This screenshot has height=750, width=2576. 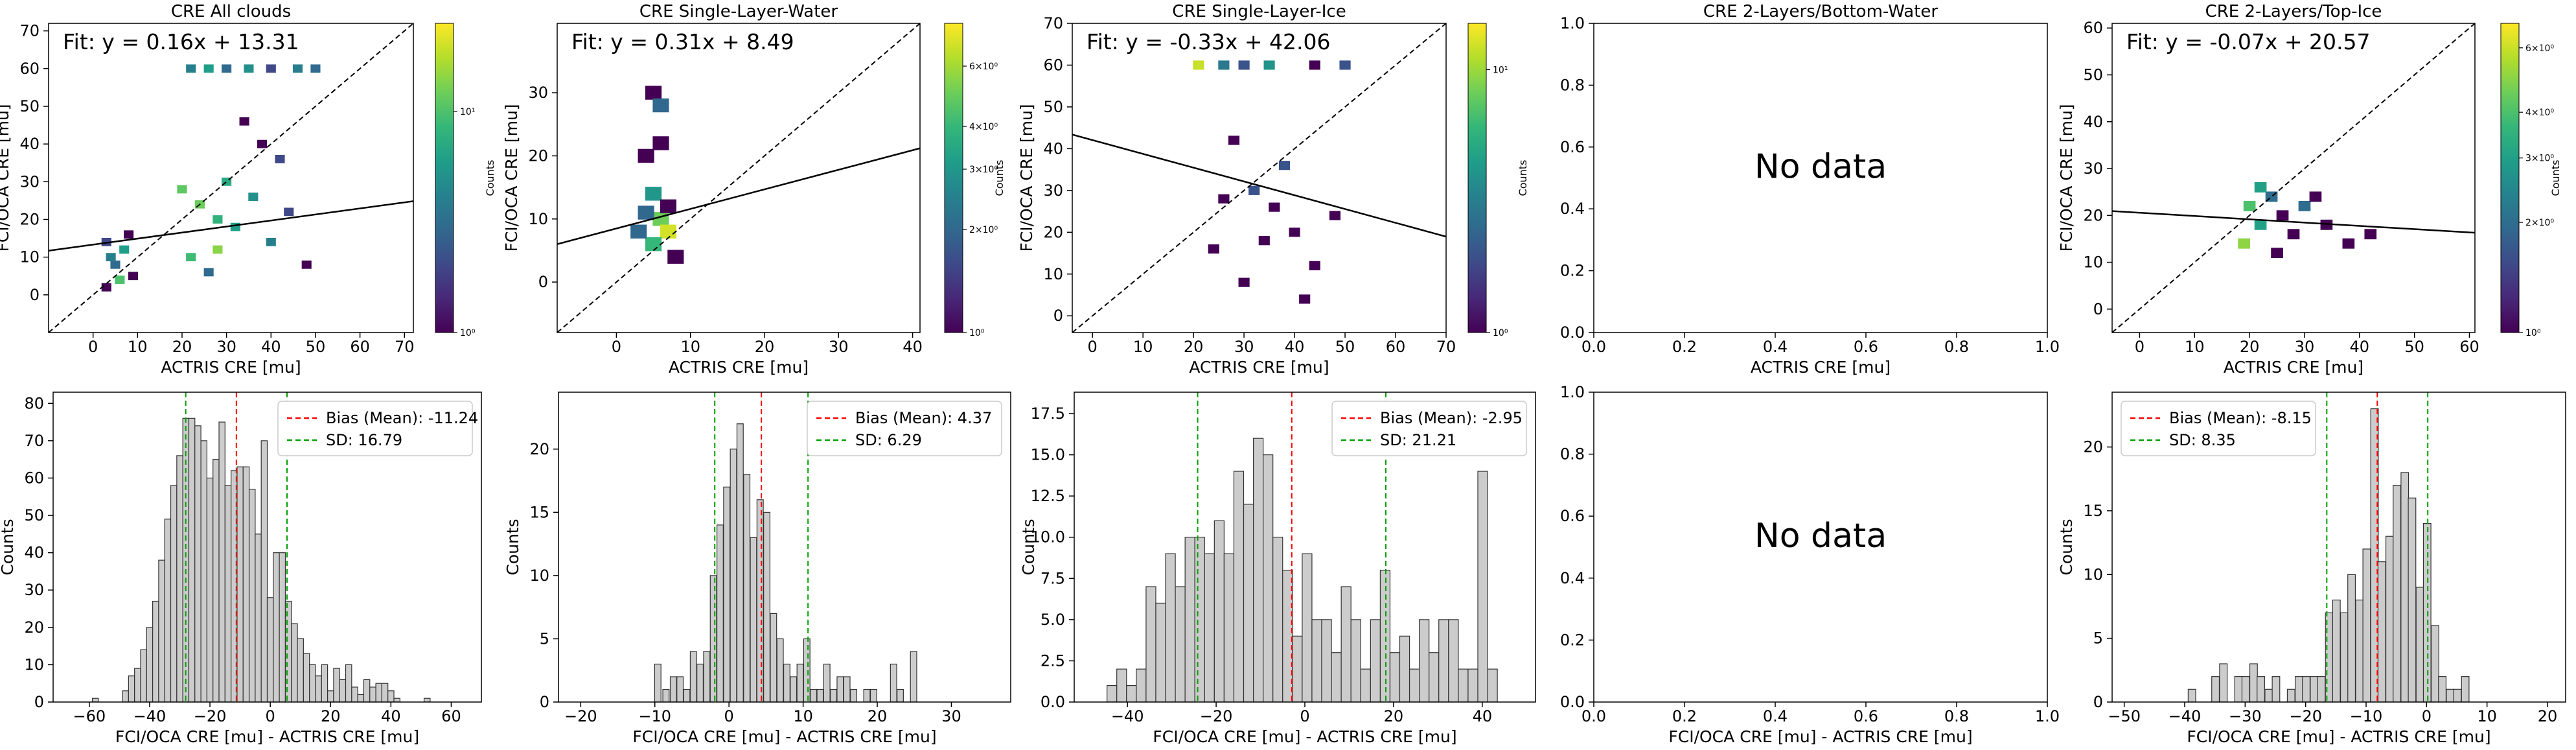 I want to click on x-axis-label: FCI/OCA CRE [mu] - ACTRIS CRE [mu], so click(x=2338, y=736).